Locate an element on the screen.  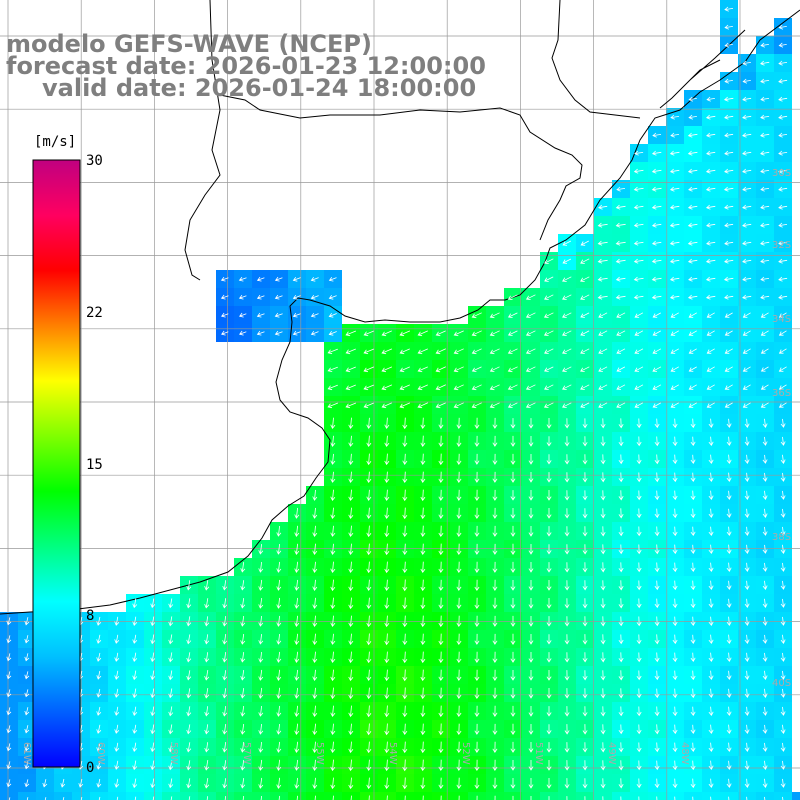
title-forecast-date: forecast date: 2026-01-23 12:00:00 is located at coordinates (246, 66).